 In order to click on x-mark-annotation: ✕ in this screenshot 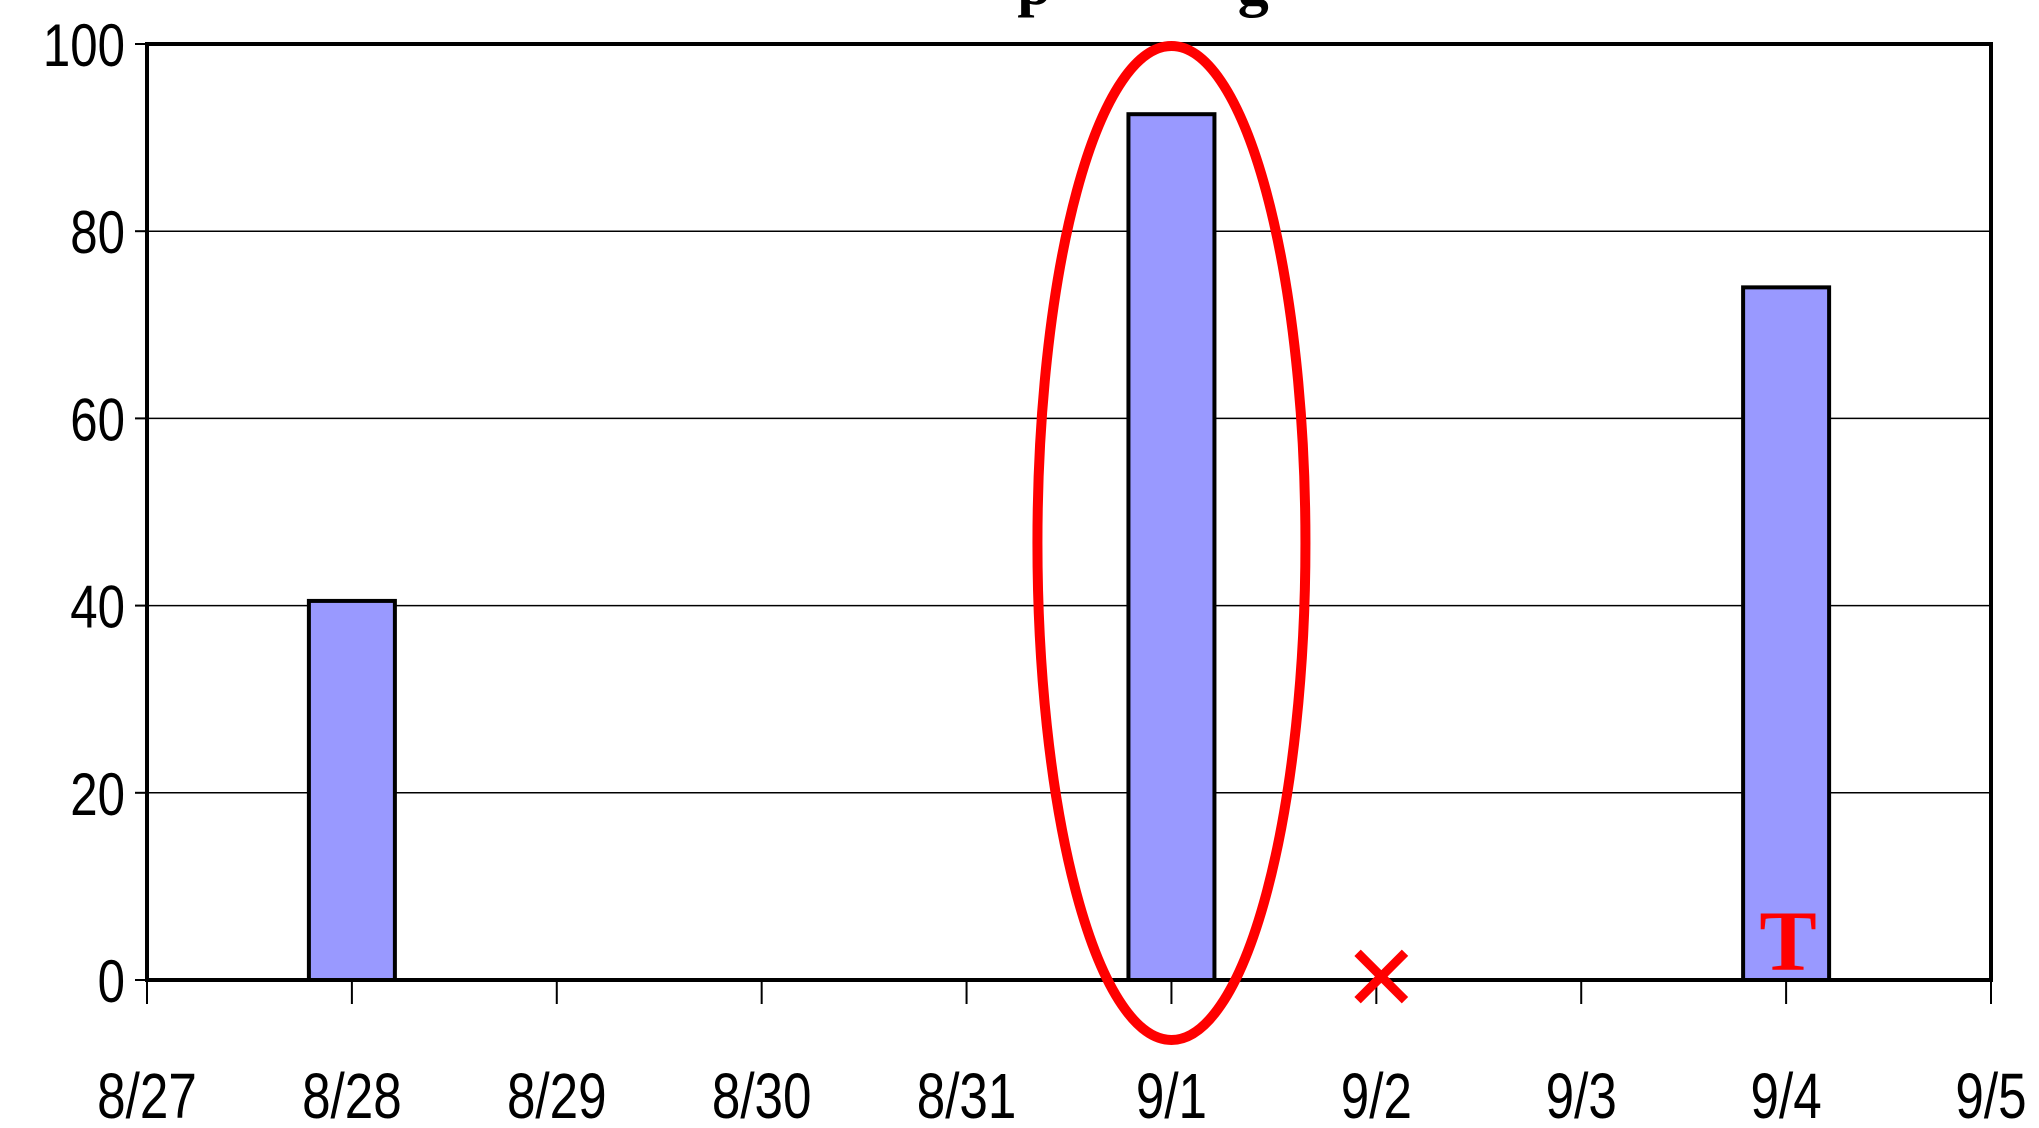, I will do `click(1381, 978)`.